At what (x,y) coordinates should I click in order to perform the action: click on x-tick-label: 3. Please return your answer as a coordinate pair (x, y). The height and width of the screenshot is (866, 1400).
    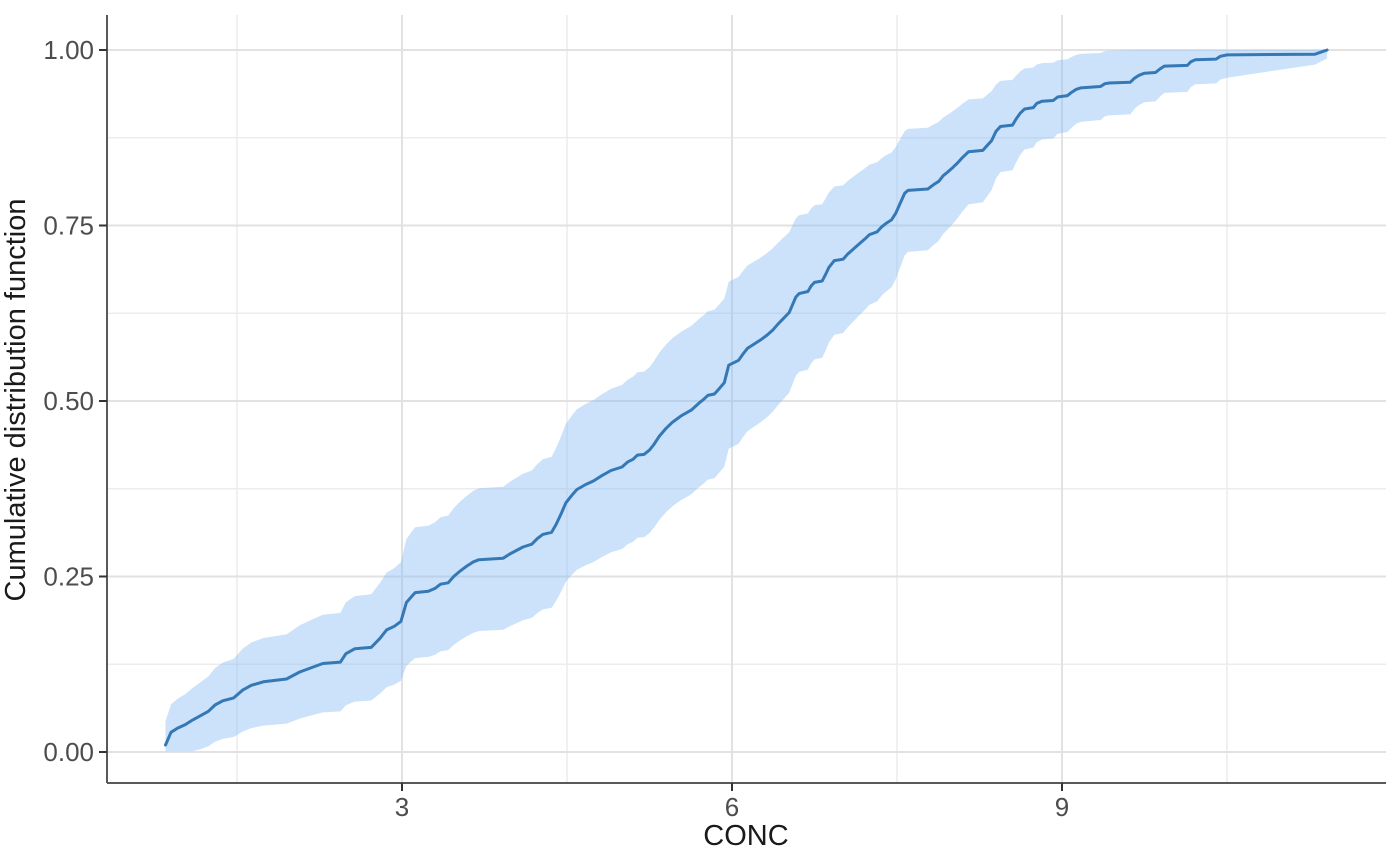
    Looking at the image, I should click on (402, 807).